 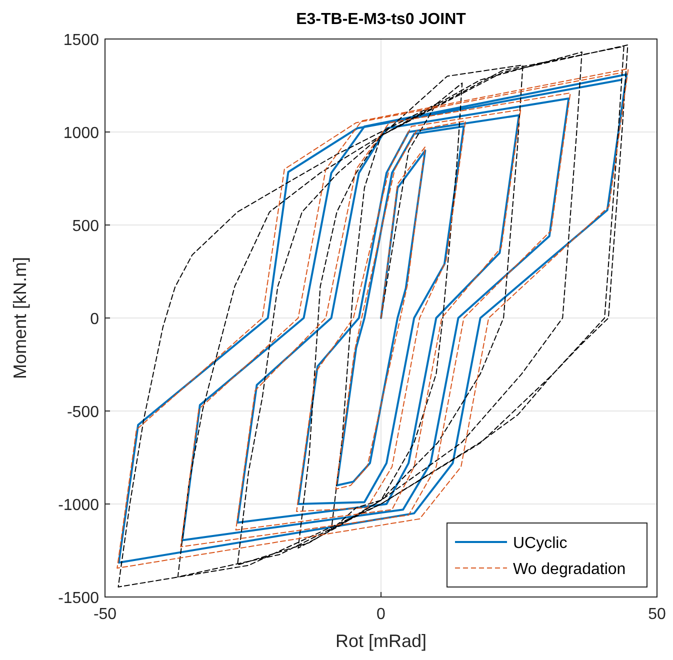 I want to click on legend-label: Wo degradation, so click(x=569, y=569).